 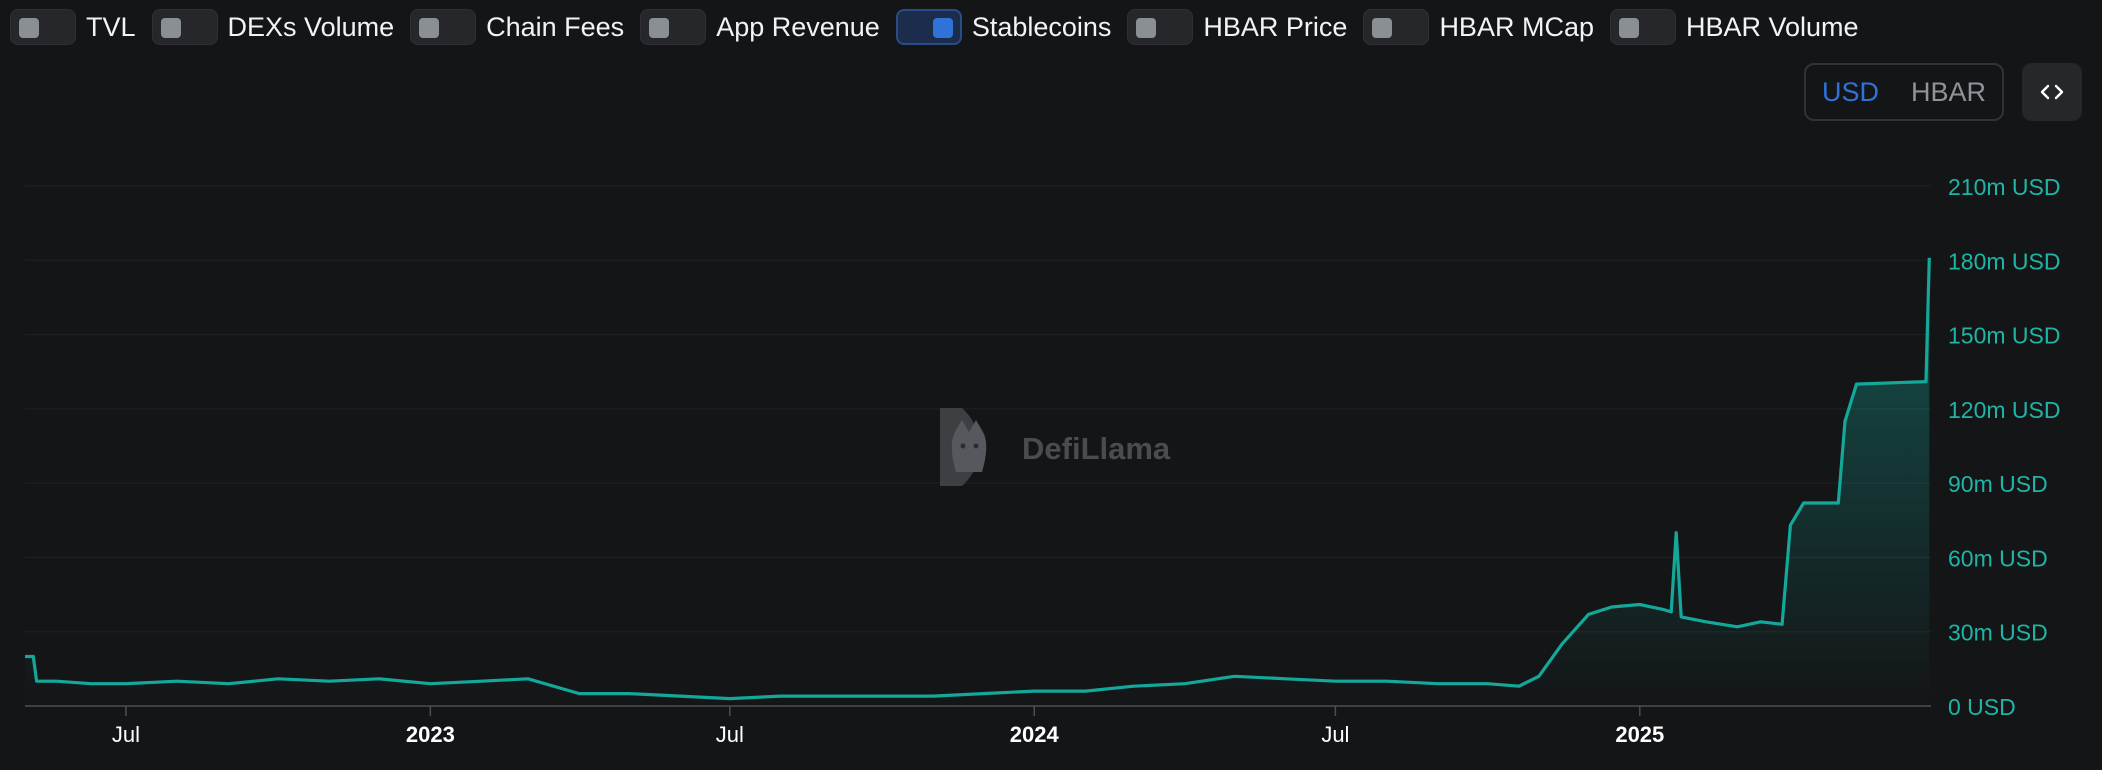 What do you see at coordinates (1998, 633) in the screenshot?
I see `y-tick-label: 30m USD` at bounding box center [1998, 633].